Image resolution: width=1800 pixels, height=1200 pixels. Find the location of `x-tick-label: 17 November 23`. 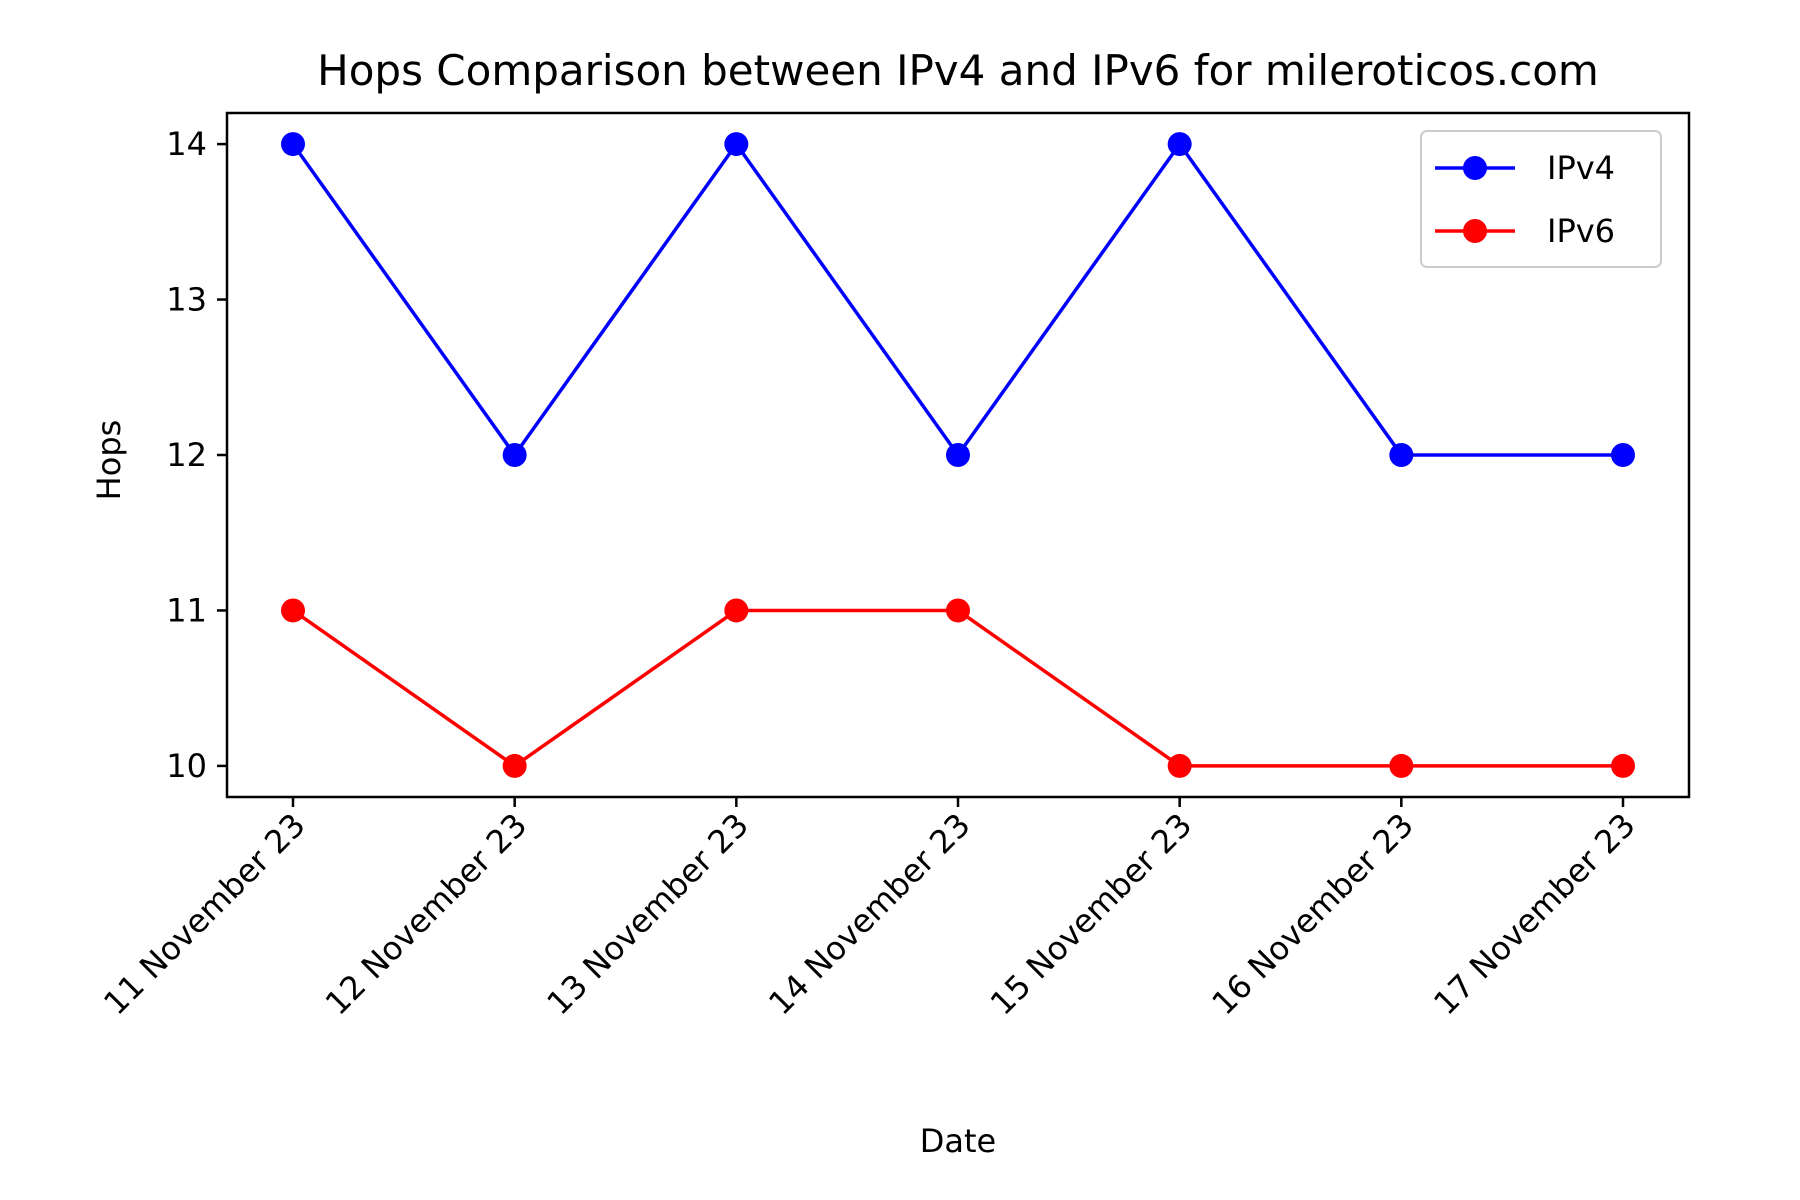

x-tick-label: 17 November 23 is located at coordinates (1534, 914).